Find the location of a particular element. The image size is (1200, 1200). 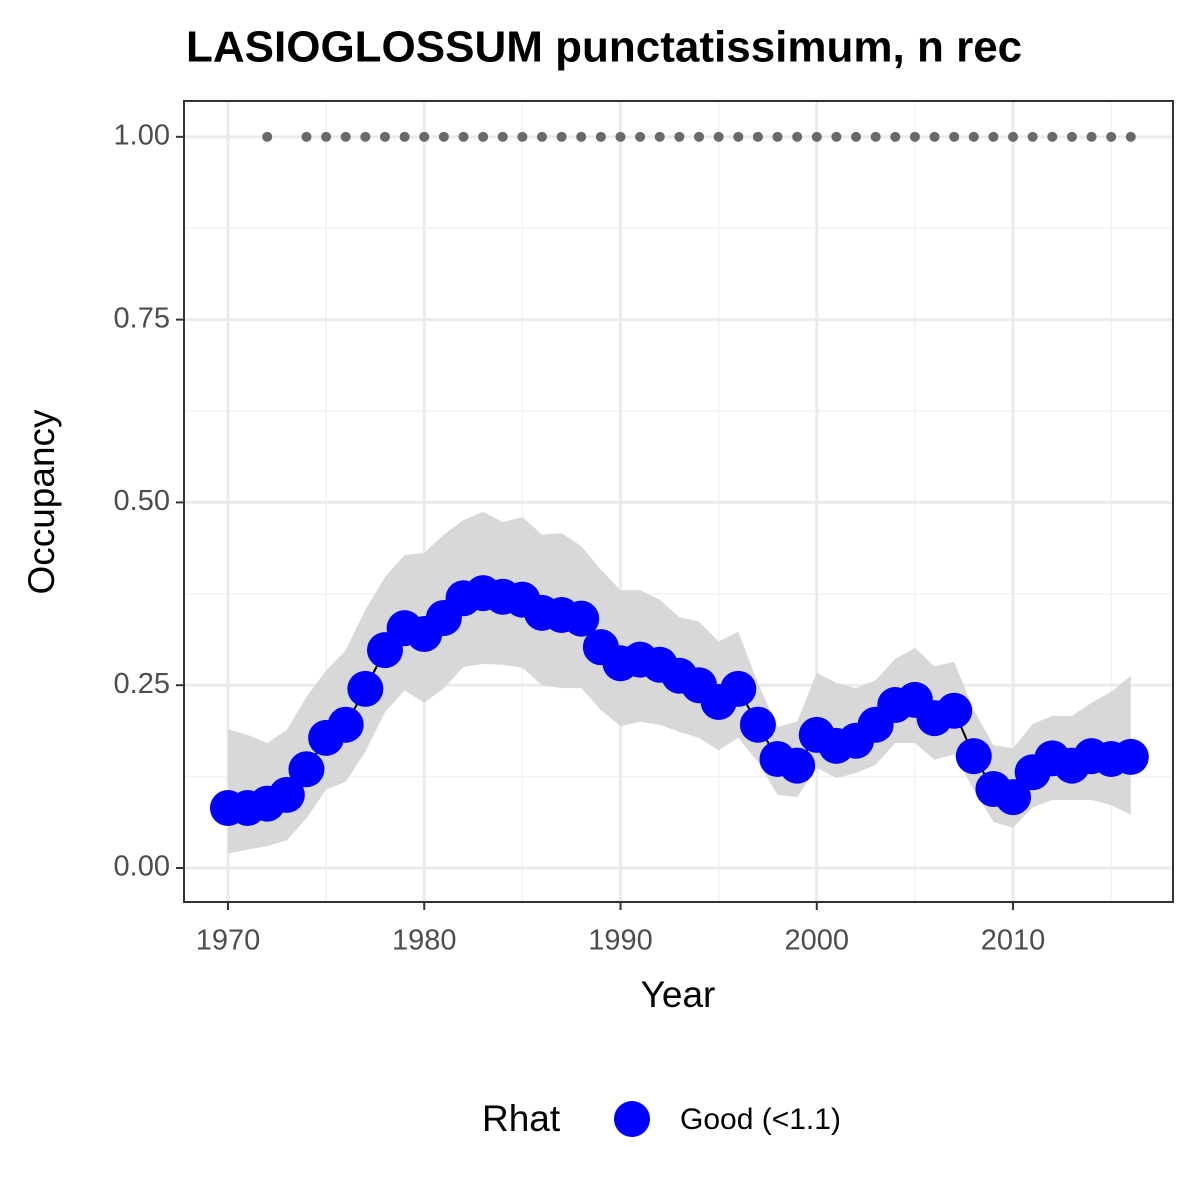

x-tick-label: 1990 is located at coordinates (620, 941).